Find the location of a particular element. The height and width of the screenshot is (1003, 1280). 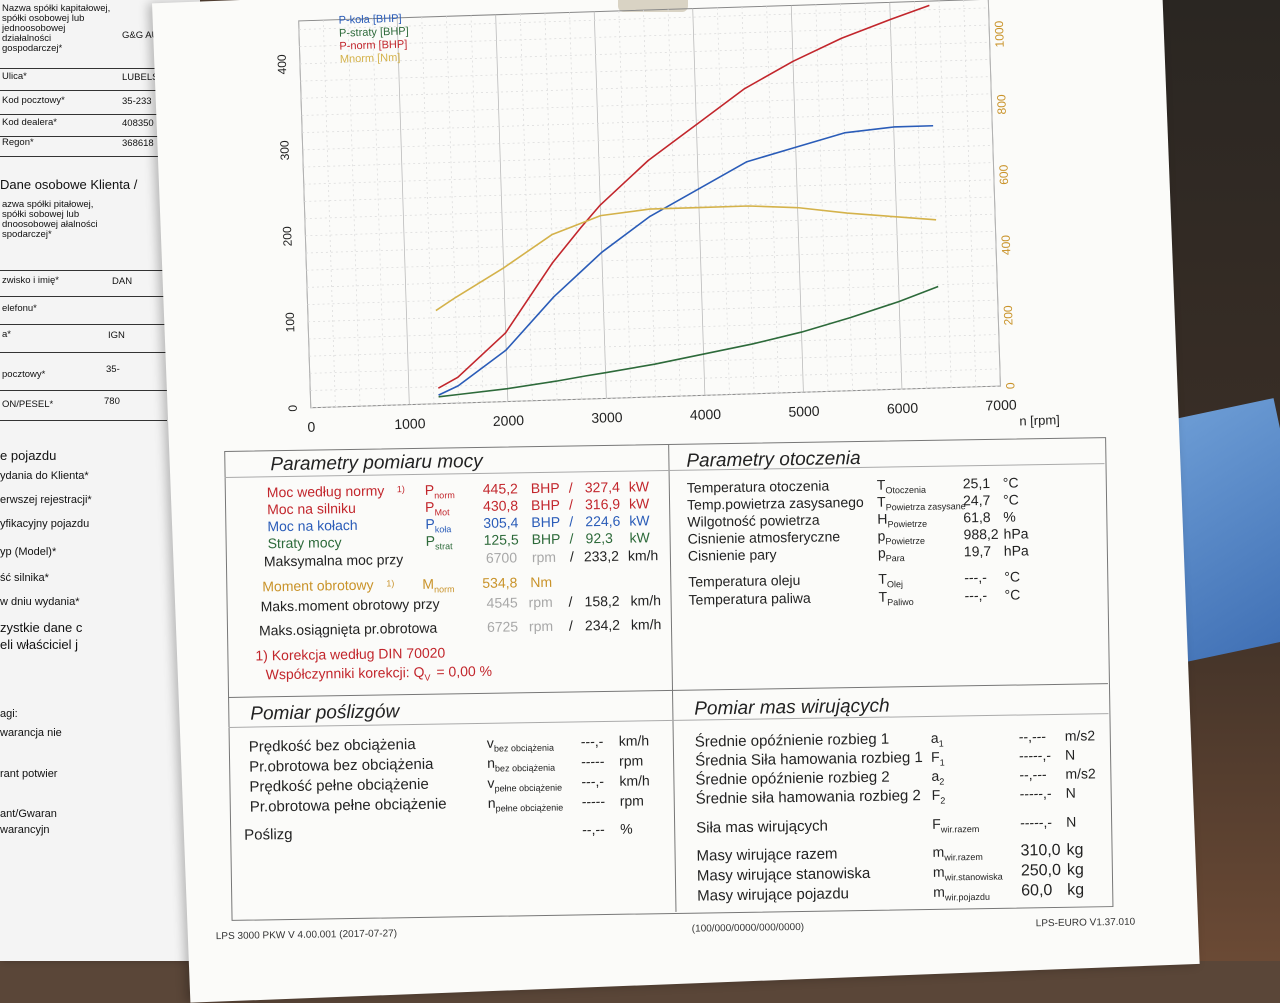

footnote-marker: 1) is located at coordinates (390, 583).